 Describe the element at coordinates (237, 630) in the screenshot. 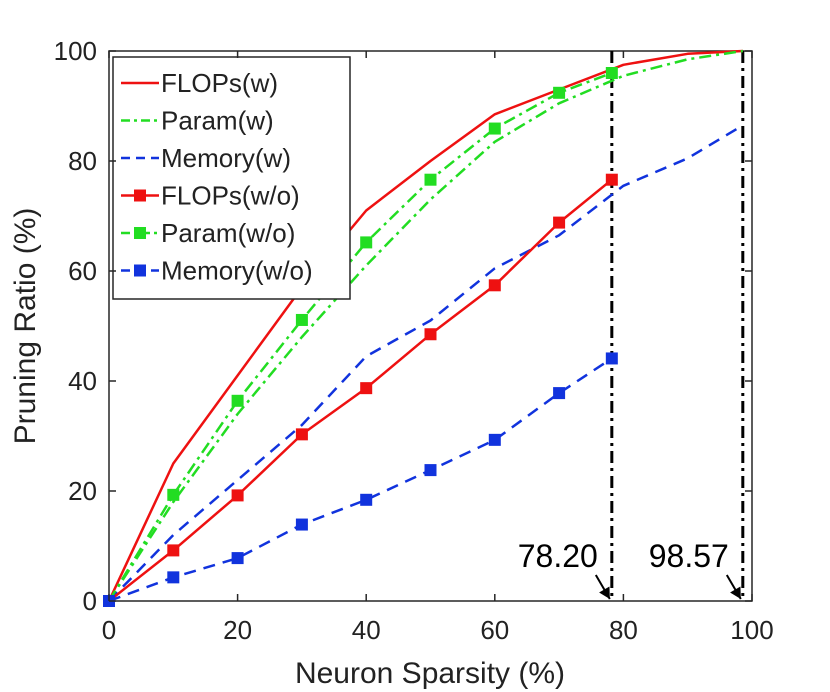

I see `x-tick-label: 20` at that location.